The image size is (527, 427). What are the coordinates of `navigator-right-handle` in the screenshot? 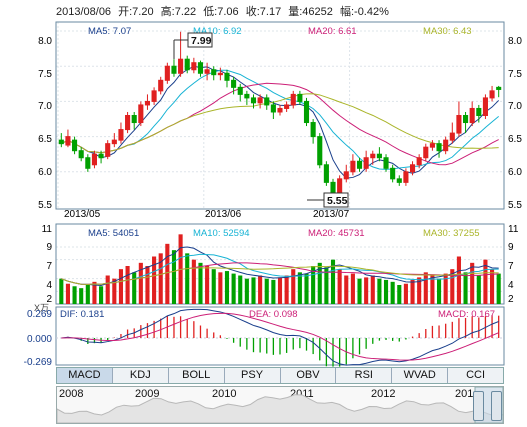 It's located at (496, 406).